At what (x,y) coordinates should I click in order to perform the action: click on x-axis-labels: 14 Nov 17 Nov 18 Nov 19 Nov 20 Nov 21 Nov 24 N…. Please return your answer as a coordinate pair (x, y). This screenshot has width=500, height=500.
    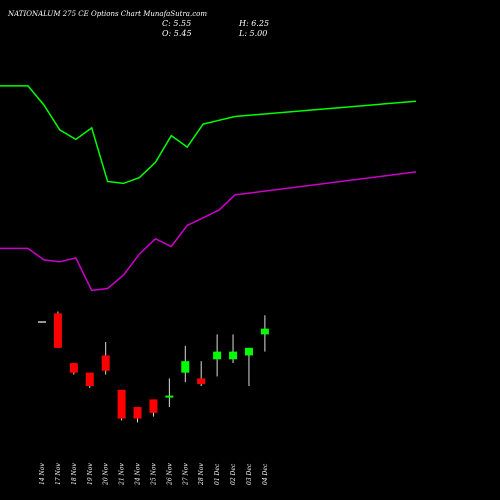
    Looking at the image, I should click on (154, 474).